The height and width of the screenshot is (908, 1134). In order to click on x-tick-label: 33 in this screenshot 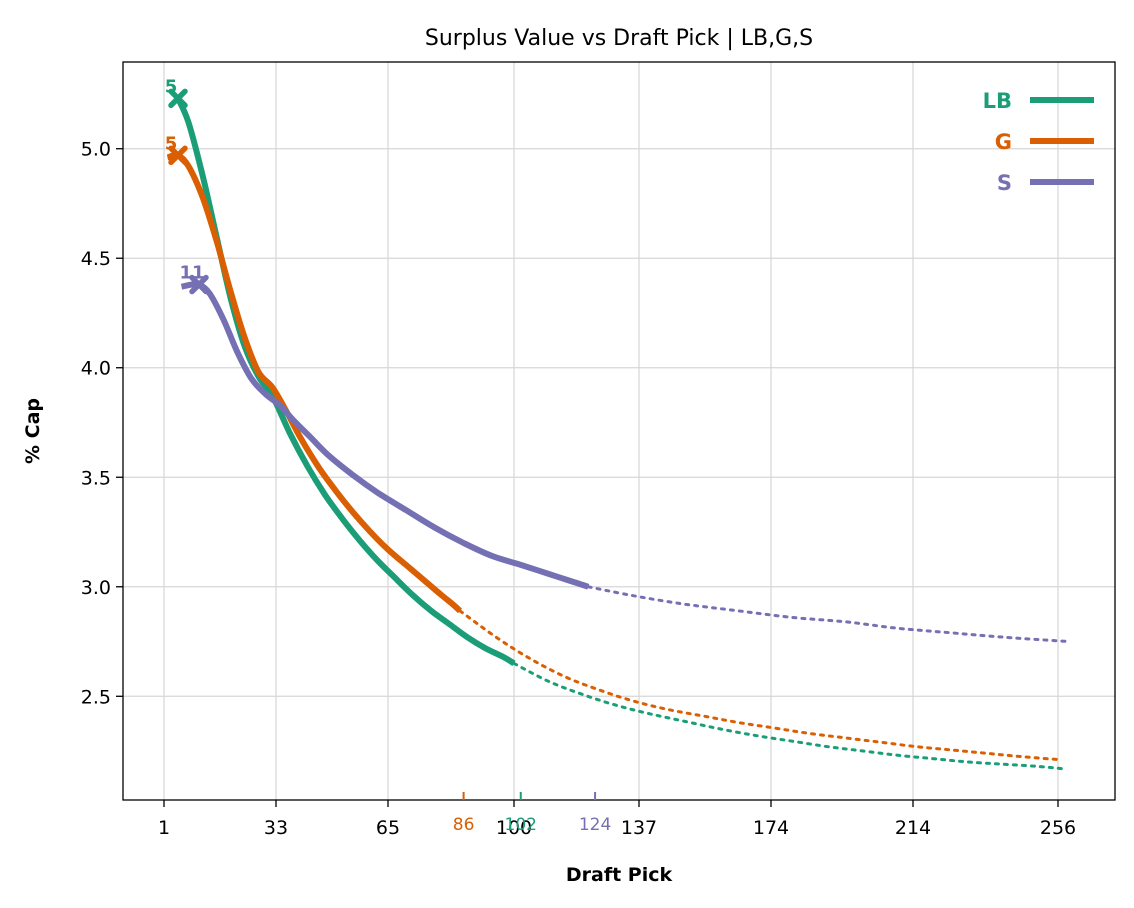, I will do `click(276, 828)`.